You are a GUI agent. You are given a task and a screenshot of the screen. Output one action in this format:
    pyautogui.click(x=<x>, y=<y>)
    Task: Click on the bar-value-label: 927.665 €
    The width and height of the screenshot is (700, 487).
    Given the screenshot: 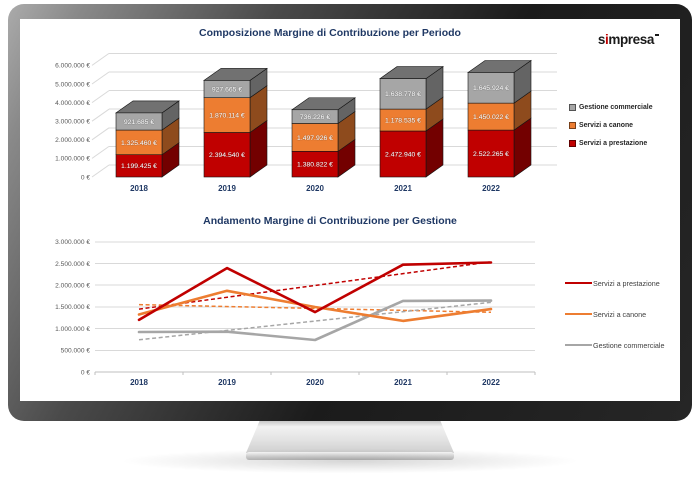 What is the action you would take?
    pyautogui.click(x=227, y=89)
    